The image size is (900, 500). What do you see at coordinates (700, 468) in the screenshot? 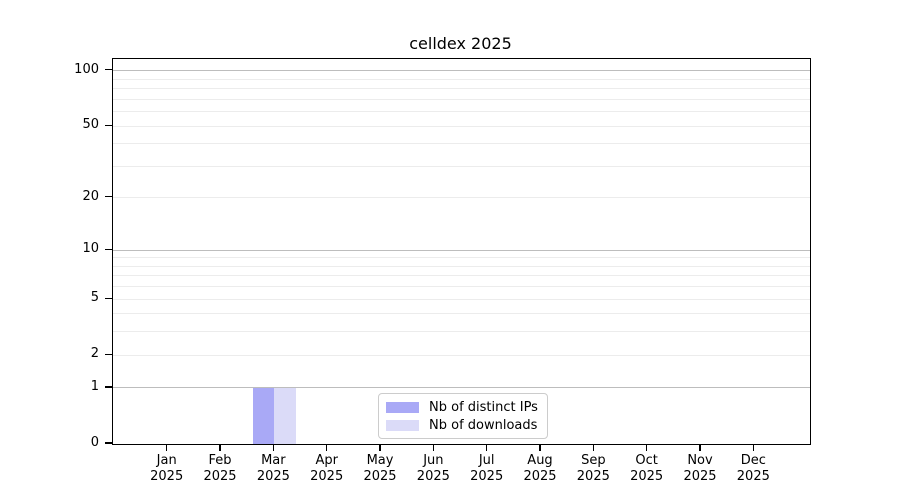
I see `x-tick-label: Nov 2025` at bounding box center [700, 468].